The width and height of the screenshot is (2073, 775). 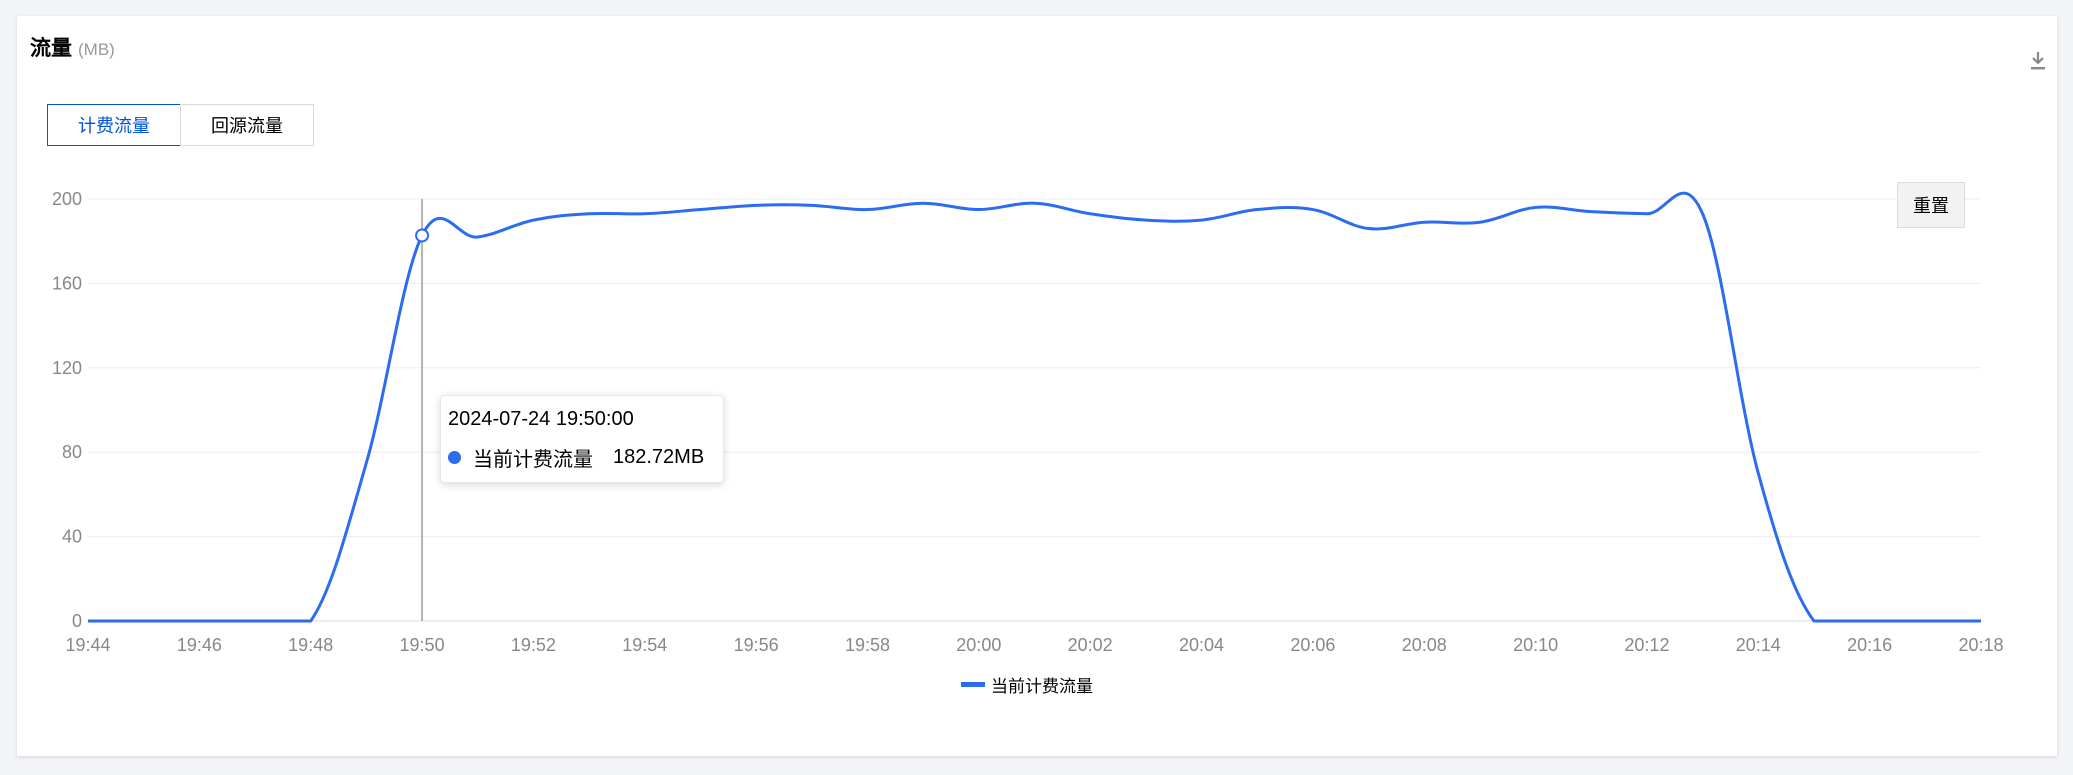 I want to click on x-tick-label: 20:12, so click(x=1646, y=645).